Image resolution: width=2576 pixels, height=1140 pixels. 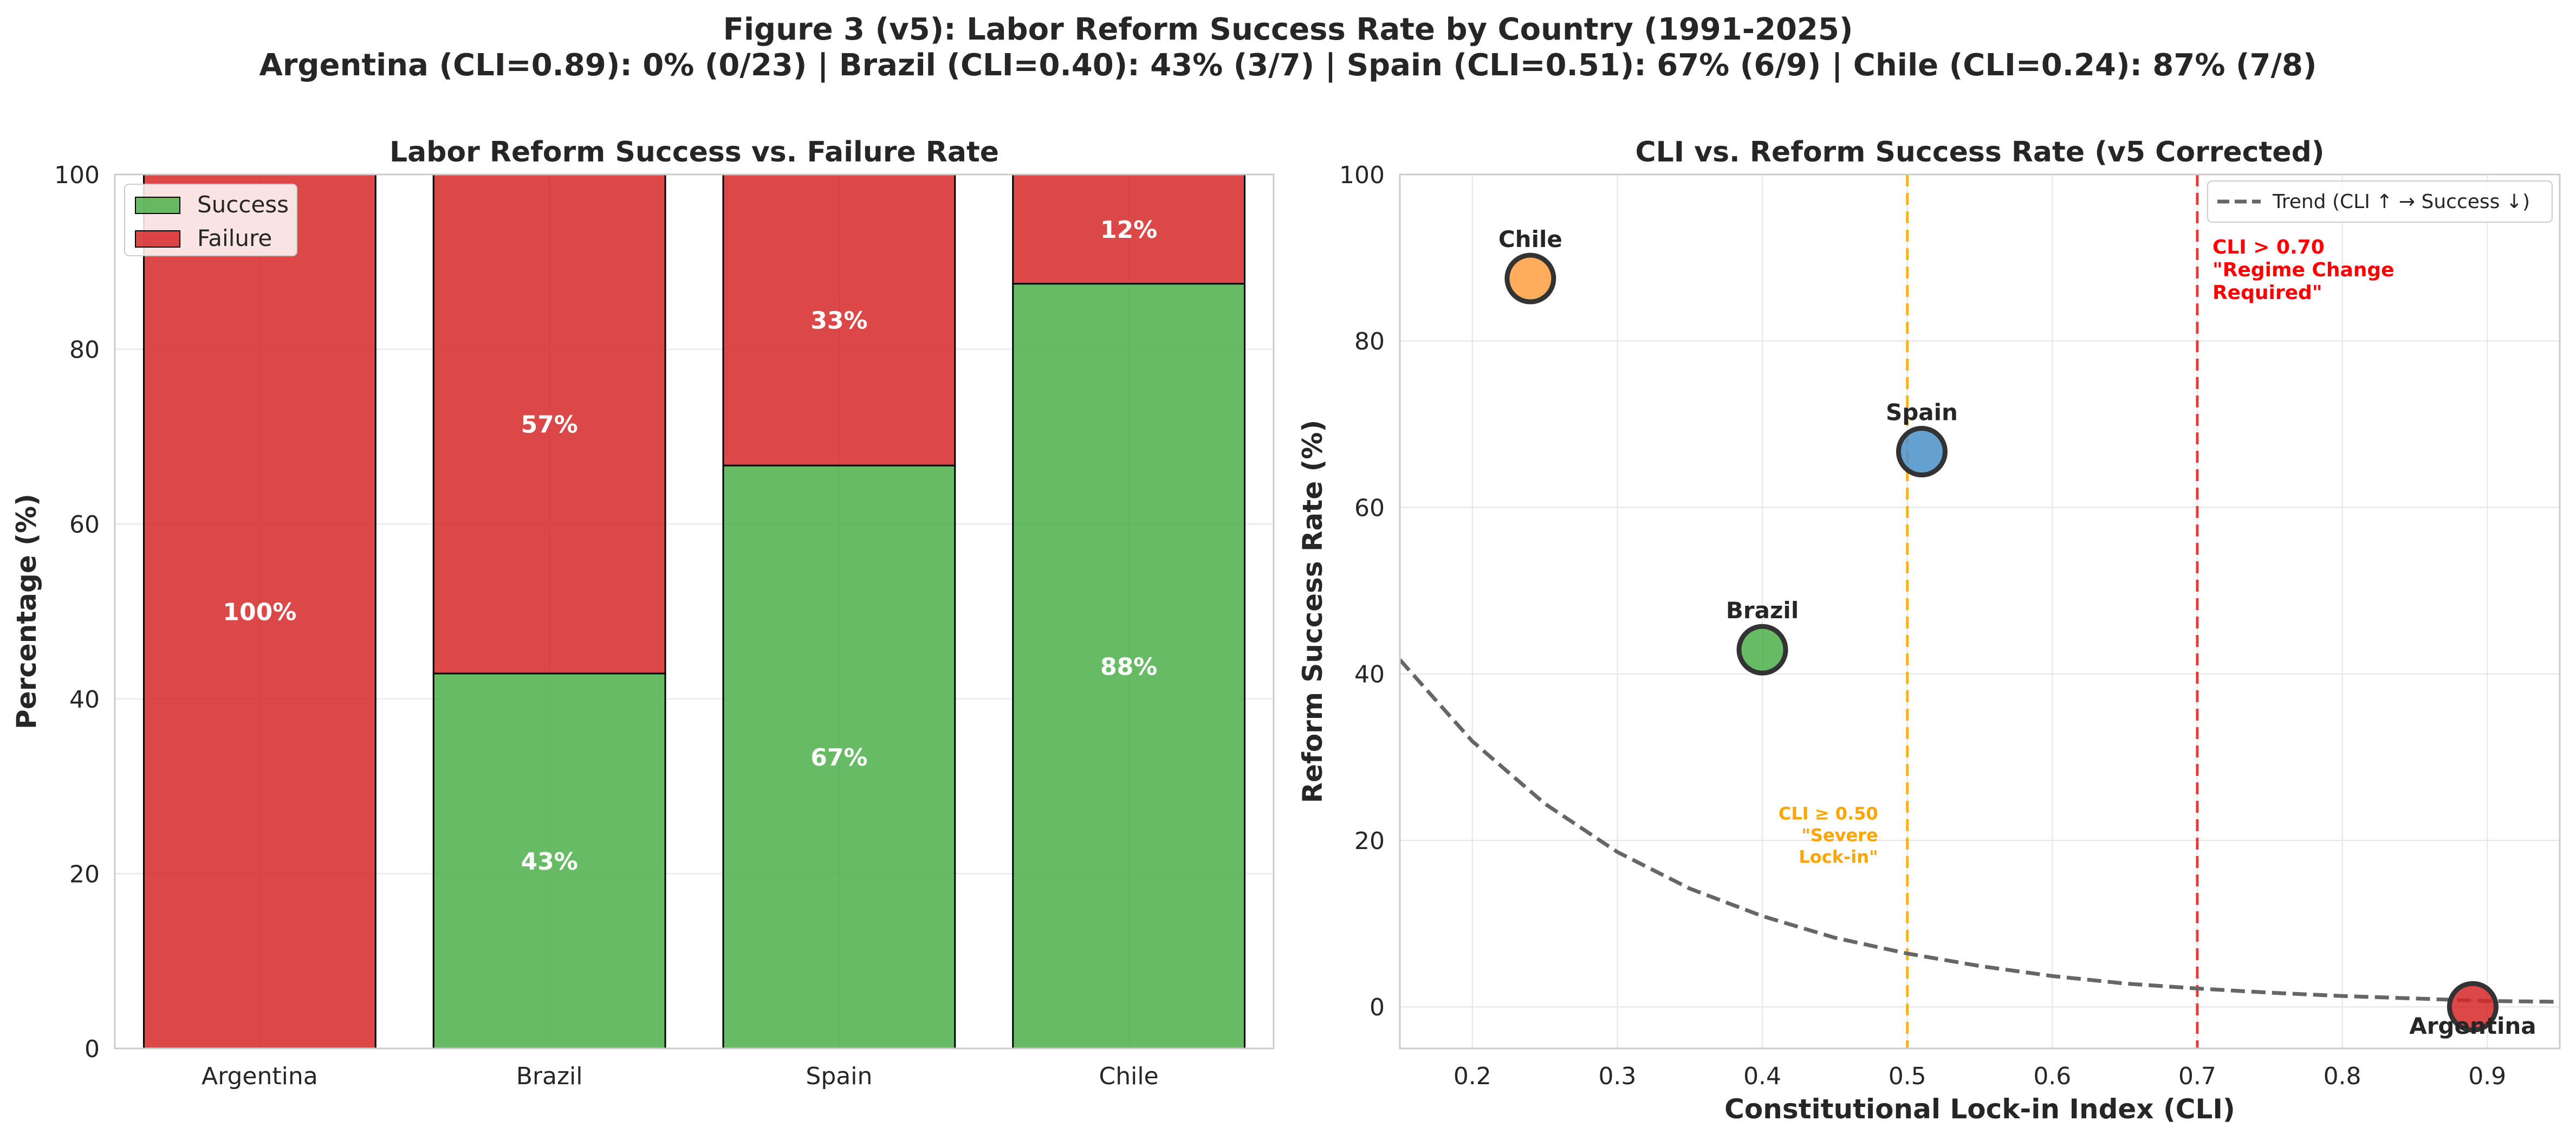 I want to click on legend-label-failure: Failure, so click(x=234, y=238).